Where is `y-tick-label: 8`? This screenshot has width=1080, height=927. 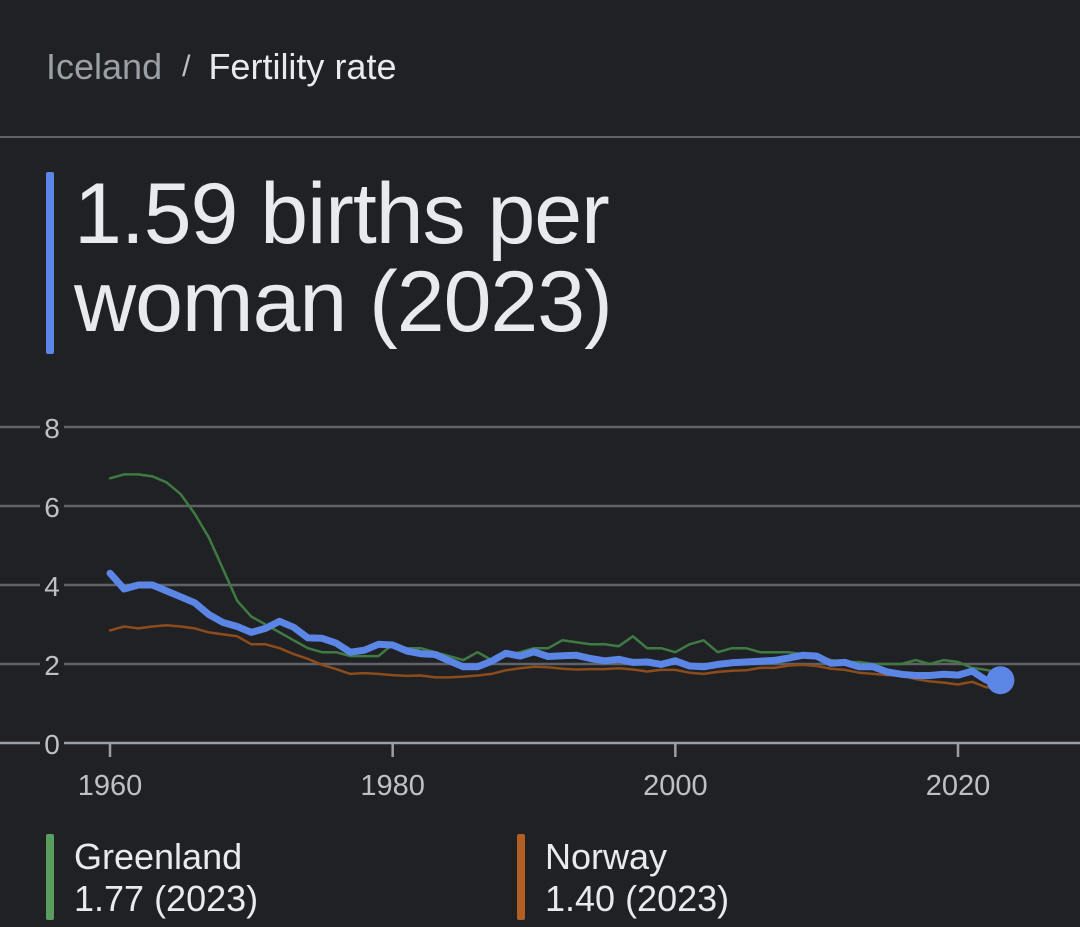
y-tick-label: 8 is located at coordinates (52, 428).